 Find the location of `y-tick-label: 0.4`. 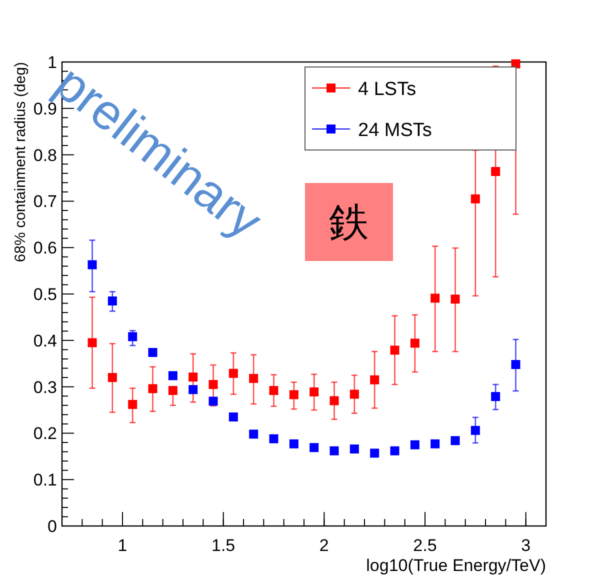

y-tick-label: 0.4 is located at coordinates (45, 340).